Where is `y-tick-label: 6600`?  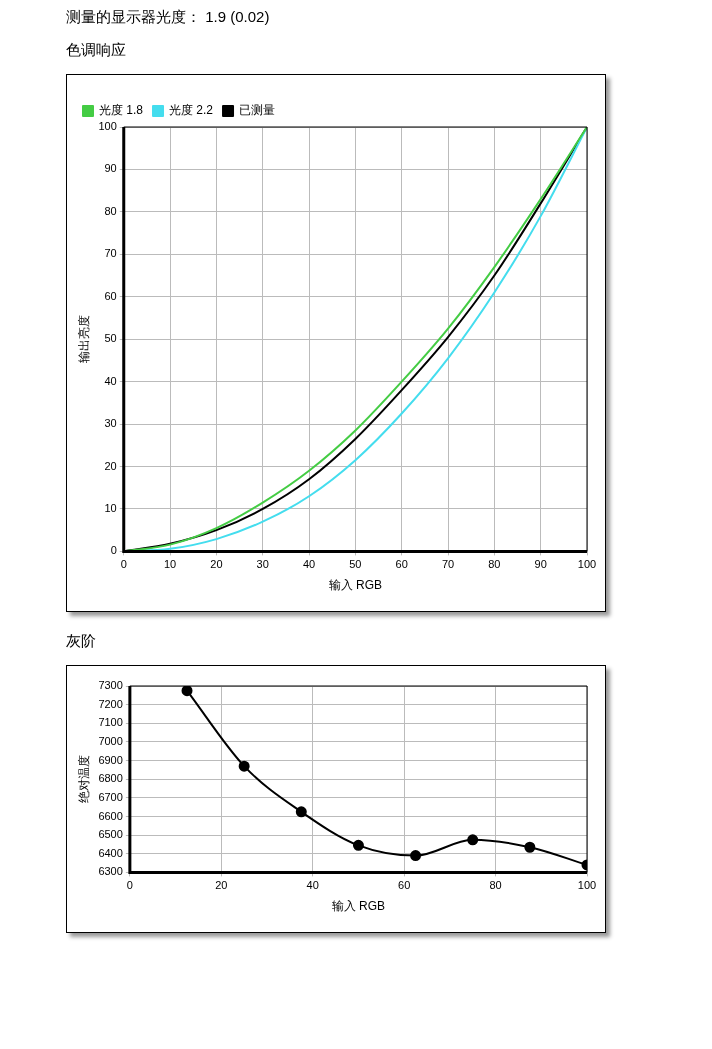
y-tick-label: 6600 is located at coordinates (110, 815).